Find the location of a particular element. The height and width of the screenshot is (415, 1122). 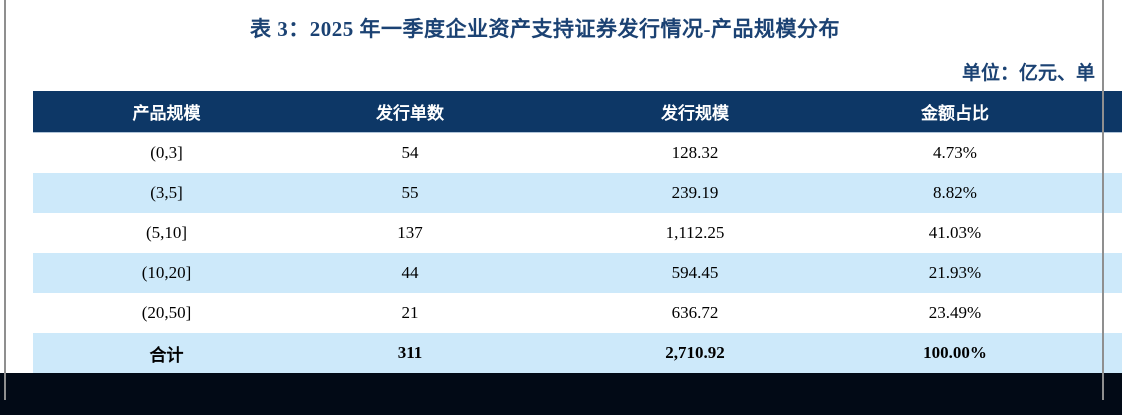

table-row: (5,10] 137 1,112.25 41.03% is located at coordinates (577, 233).